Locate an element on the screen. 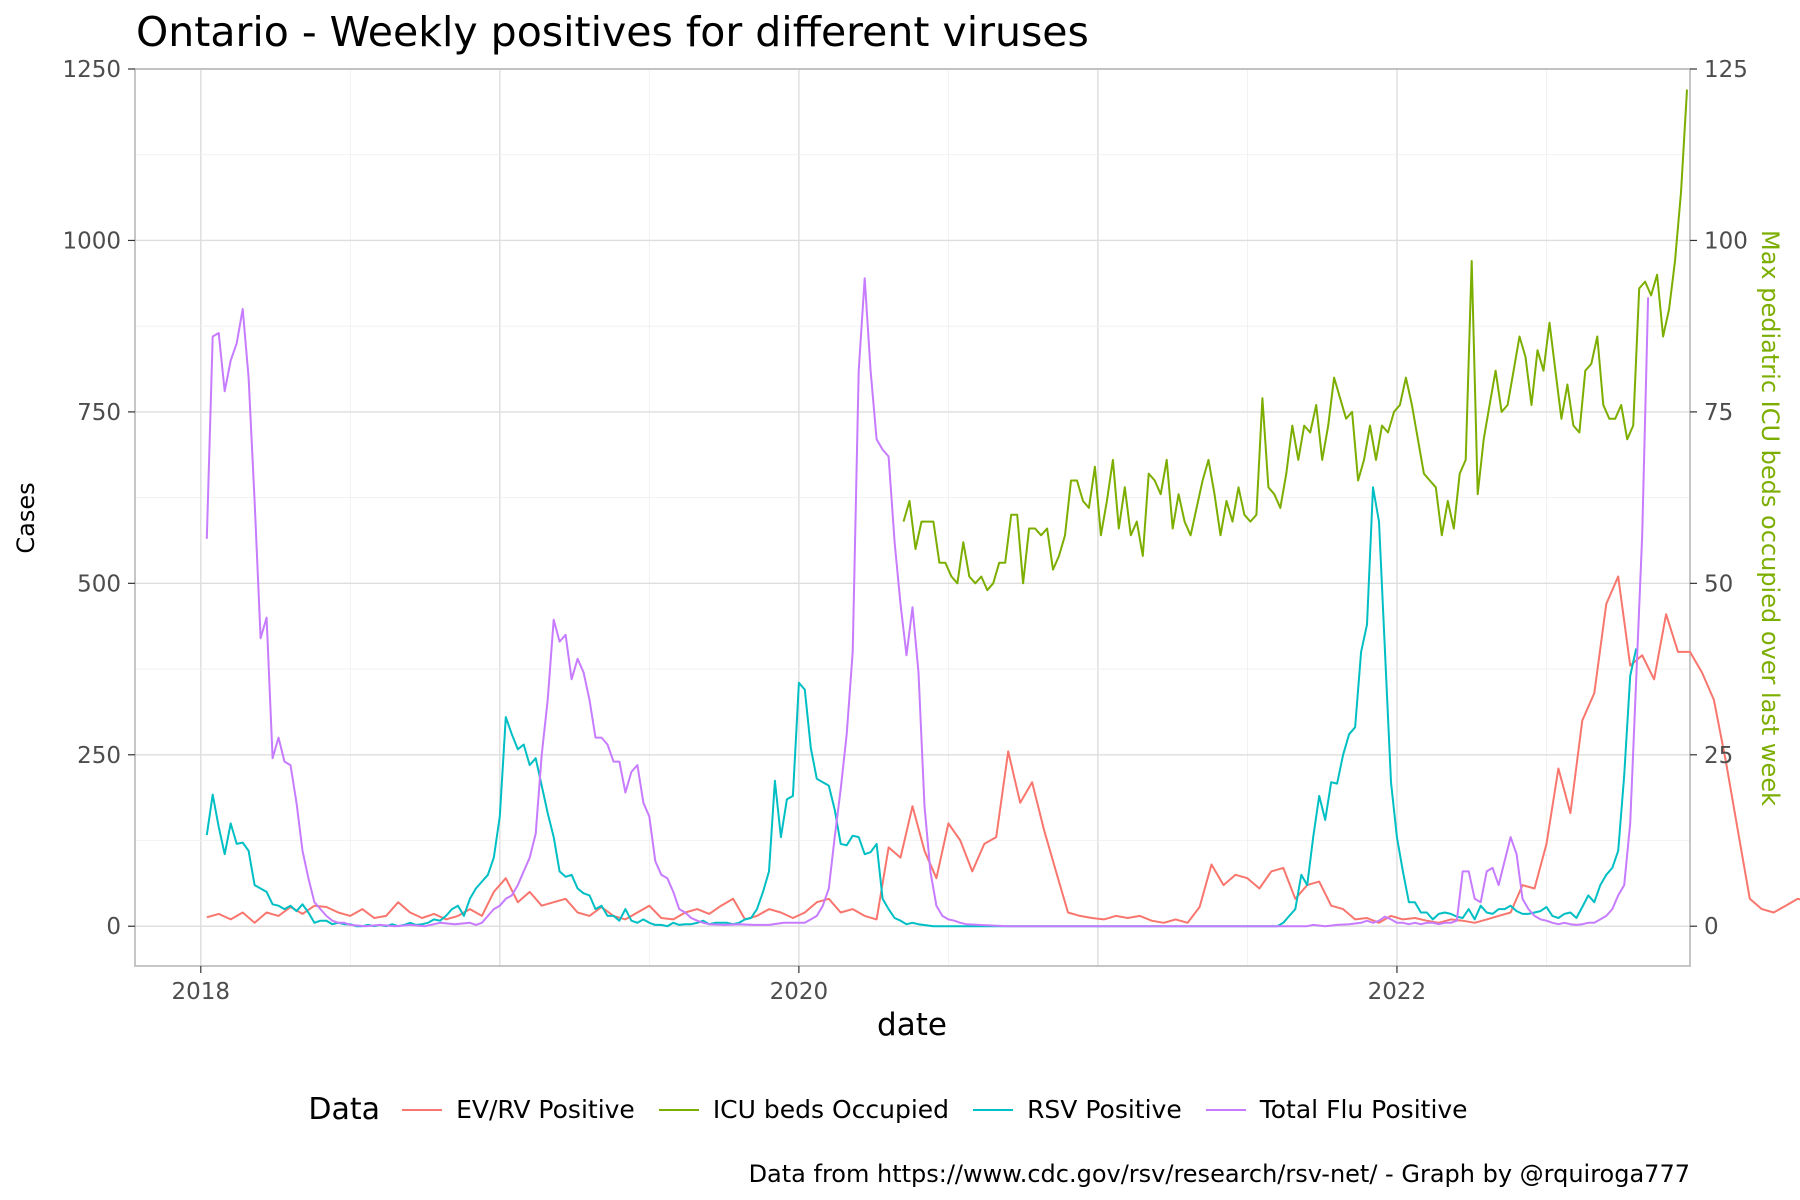 The height and width of the screenshot is (1200, 1800). y2-tick-label: 25 is located at coordinates (1718, 756).